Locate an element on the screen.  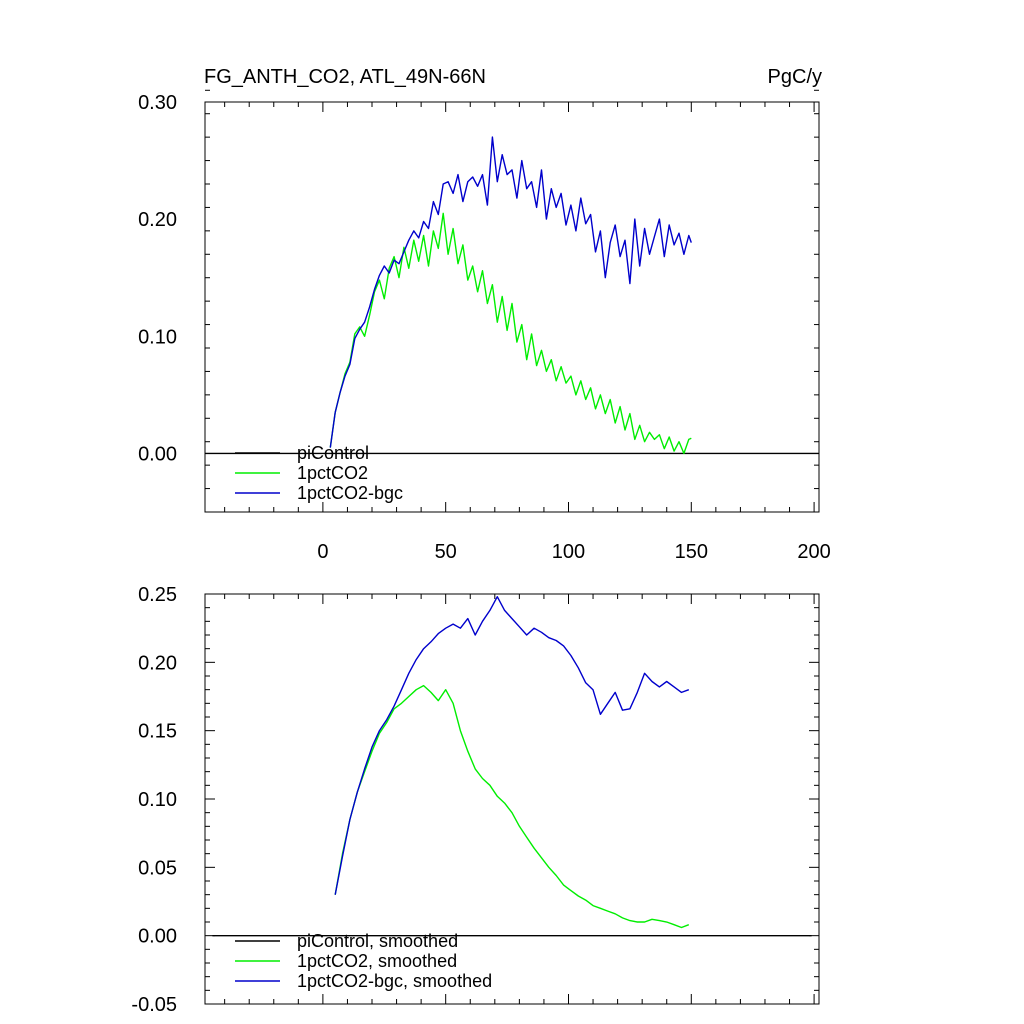
legend-label-1pctCO2: 1pctCO2 is located at coordinates (332, 473).